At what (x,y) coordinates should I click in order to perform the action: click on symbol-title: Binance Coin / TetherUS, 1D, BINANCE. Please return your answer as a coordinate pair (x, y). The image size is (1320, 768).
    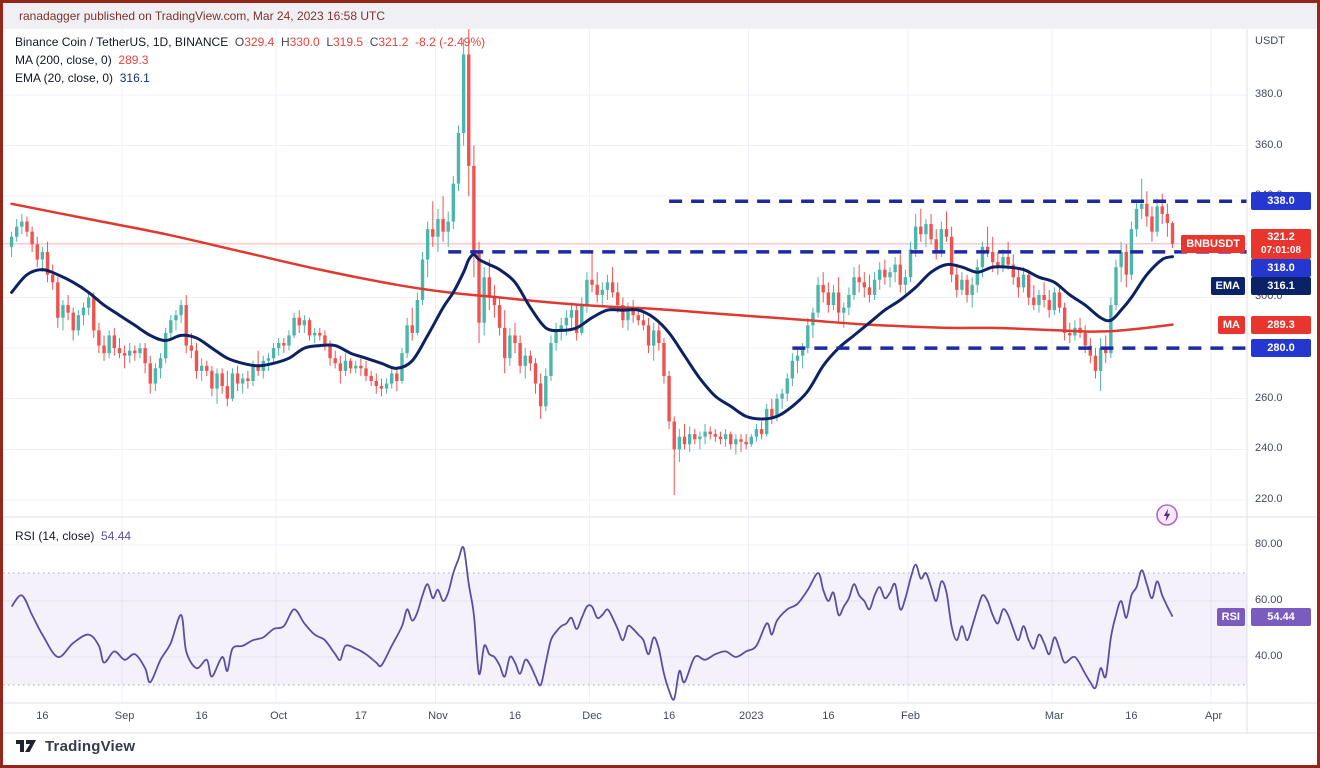
    Looking at the image, I should click on (122, 42).